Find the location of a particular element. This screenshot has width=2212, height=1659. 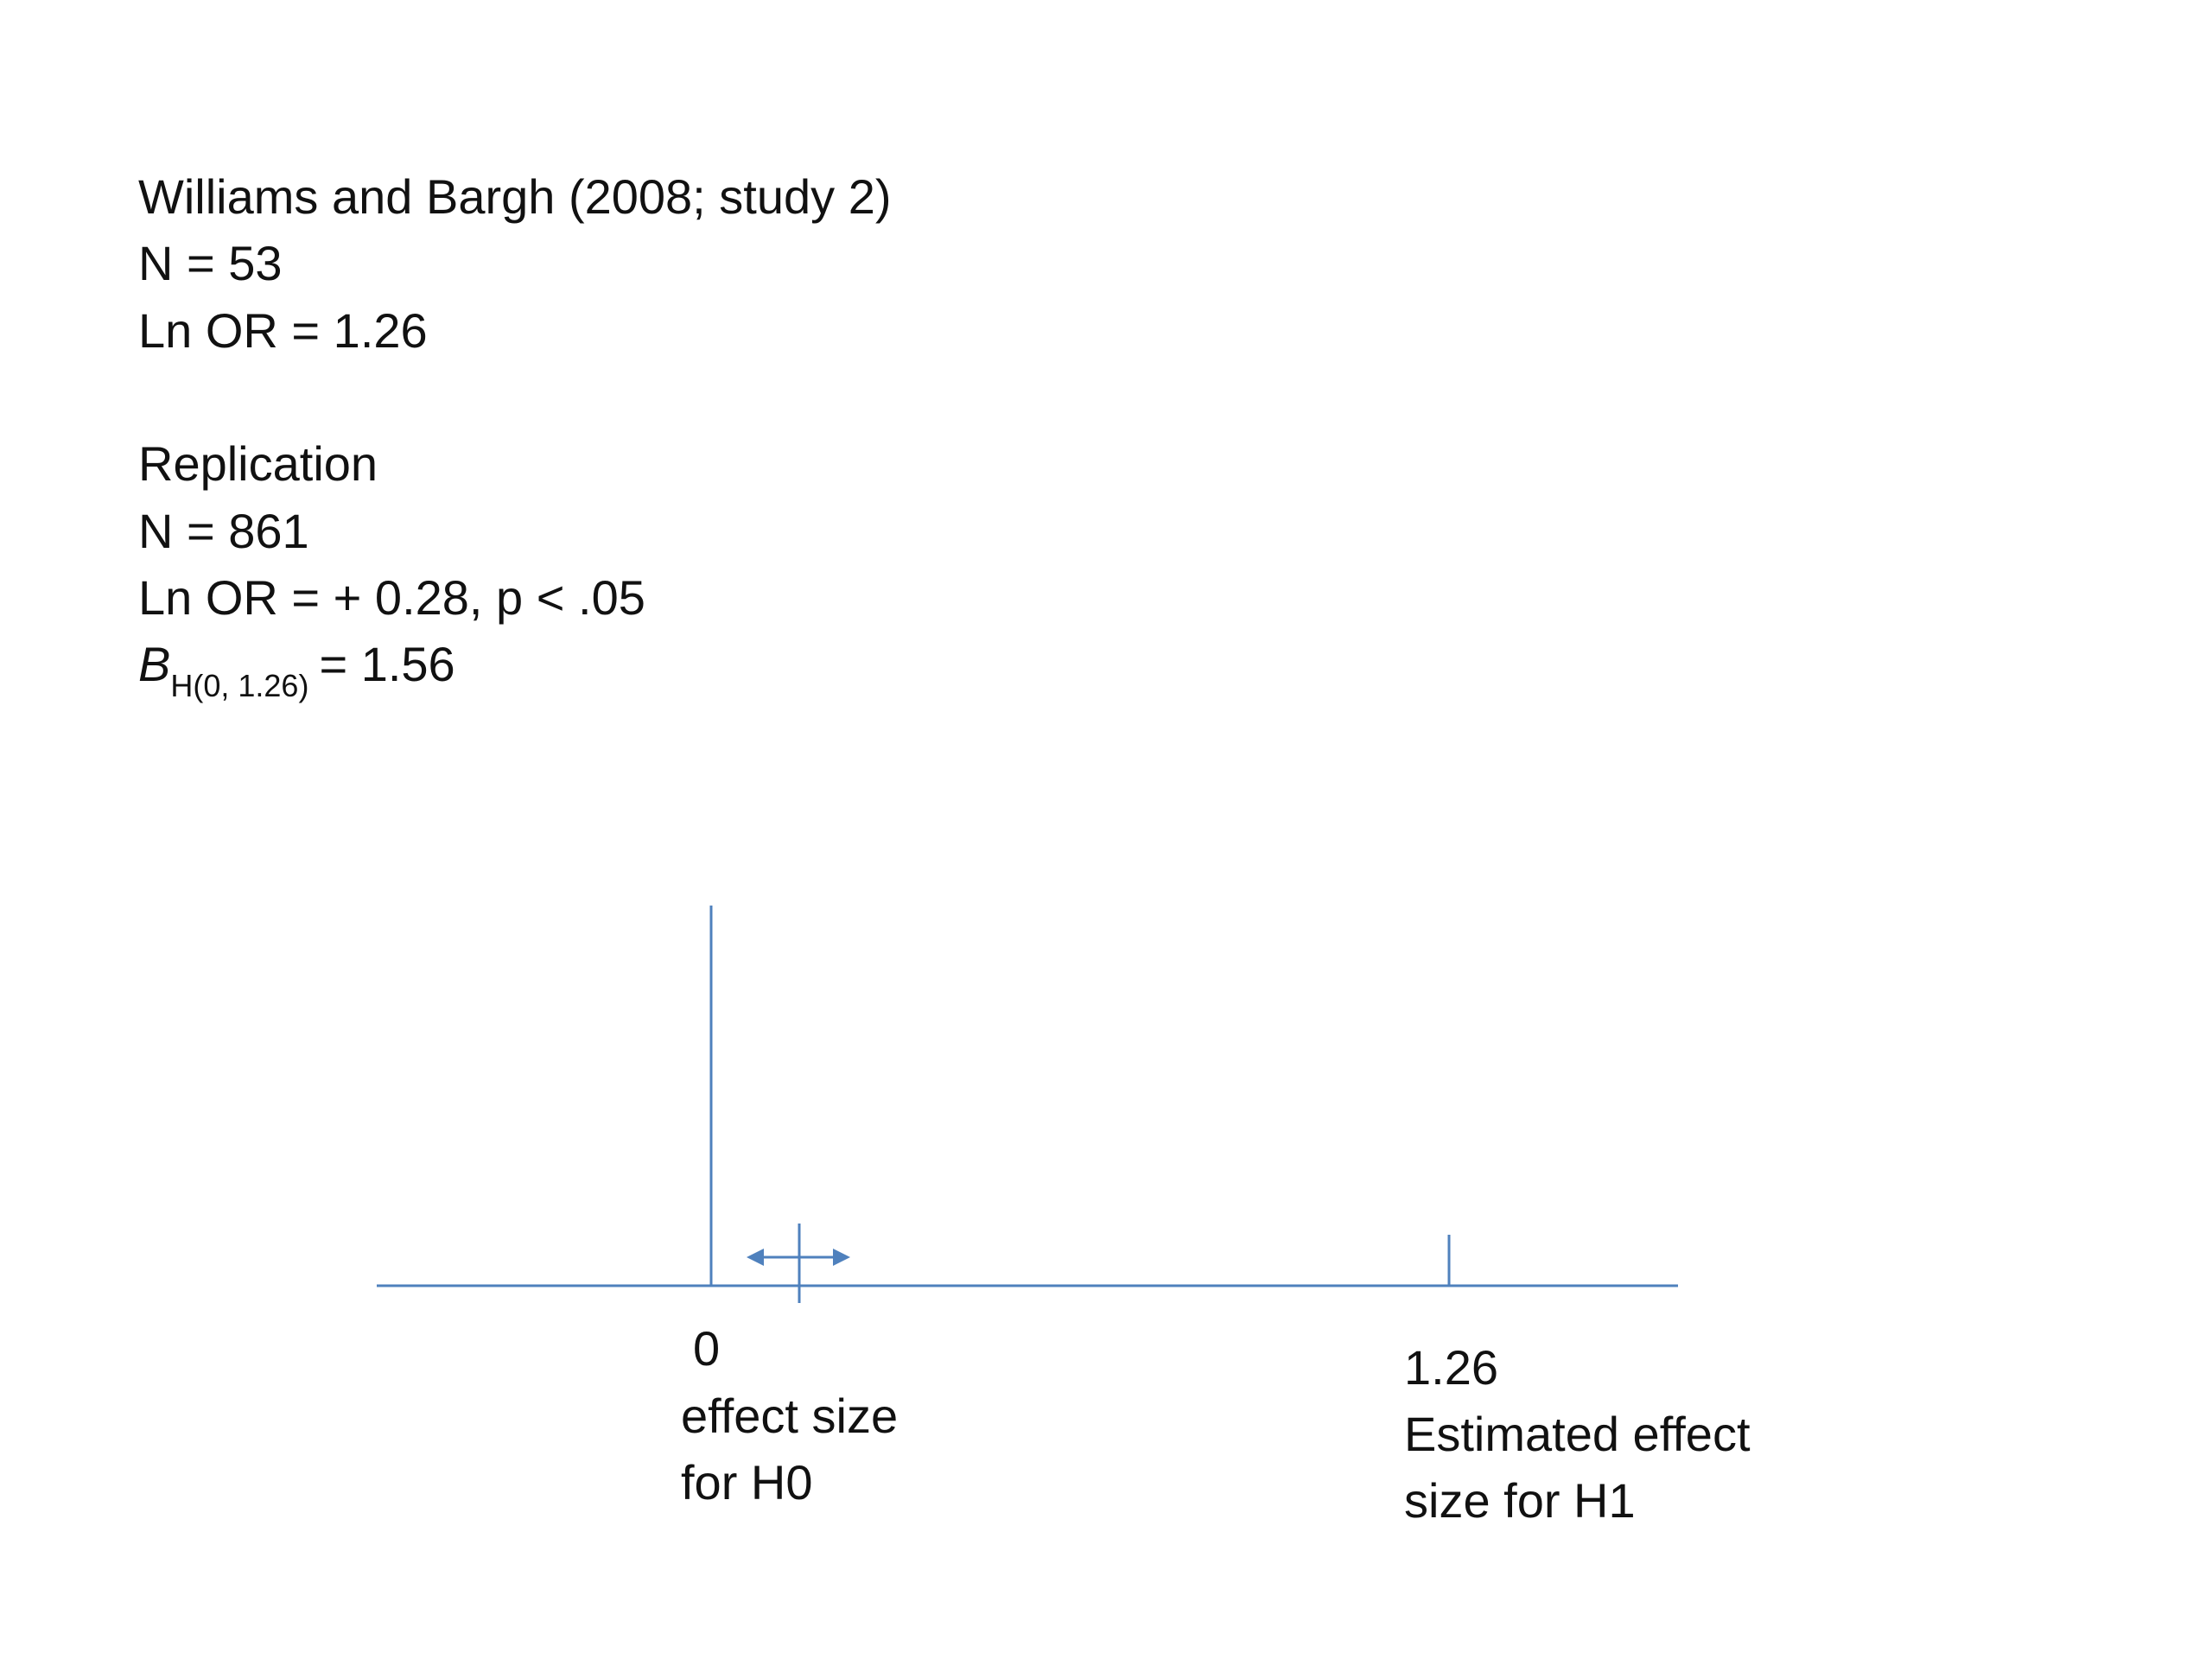

original-n: N = 53 is located at coordinates (210, 263).